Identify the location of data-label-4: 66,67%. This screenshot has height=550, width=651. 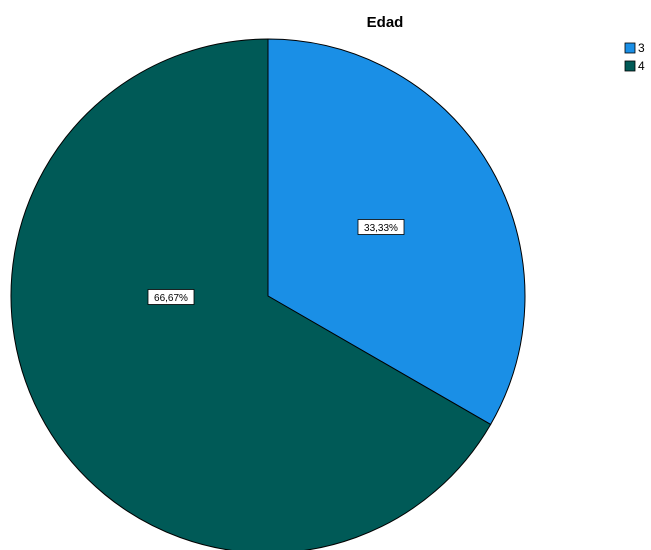
(171, 297).